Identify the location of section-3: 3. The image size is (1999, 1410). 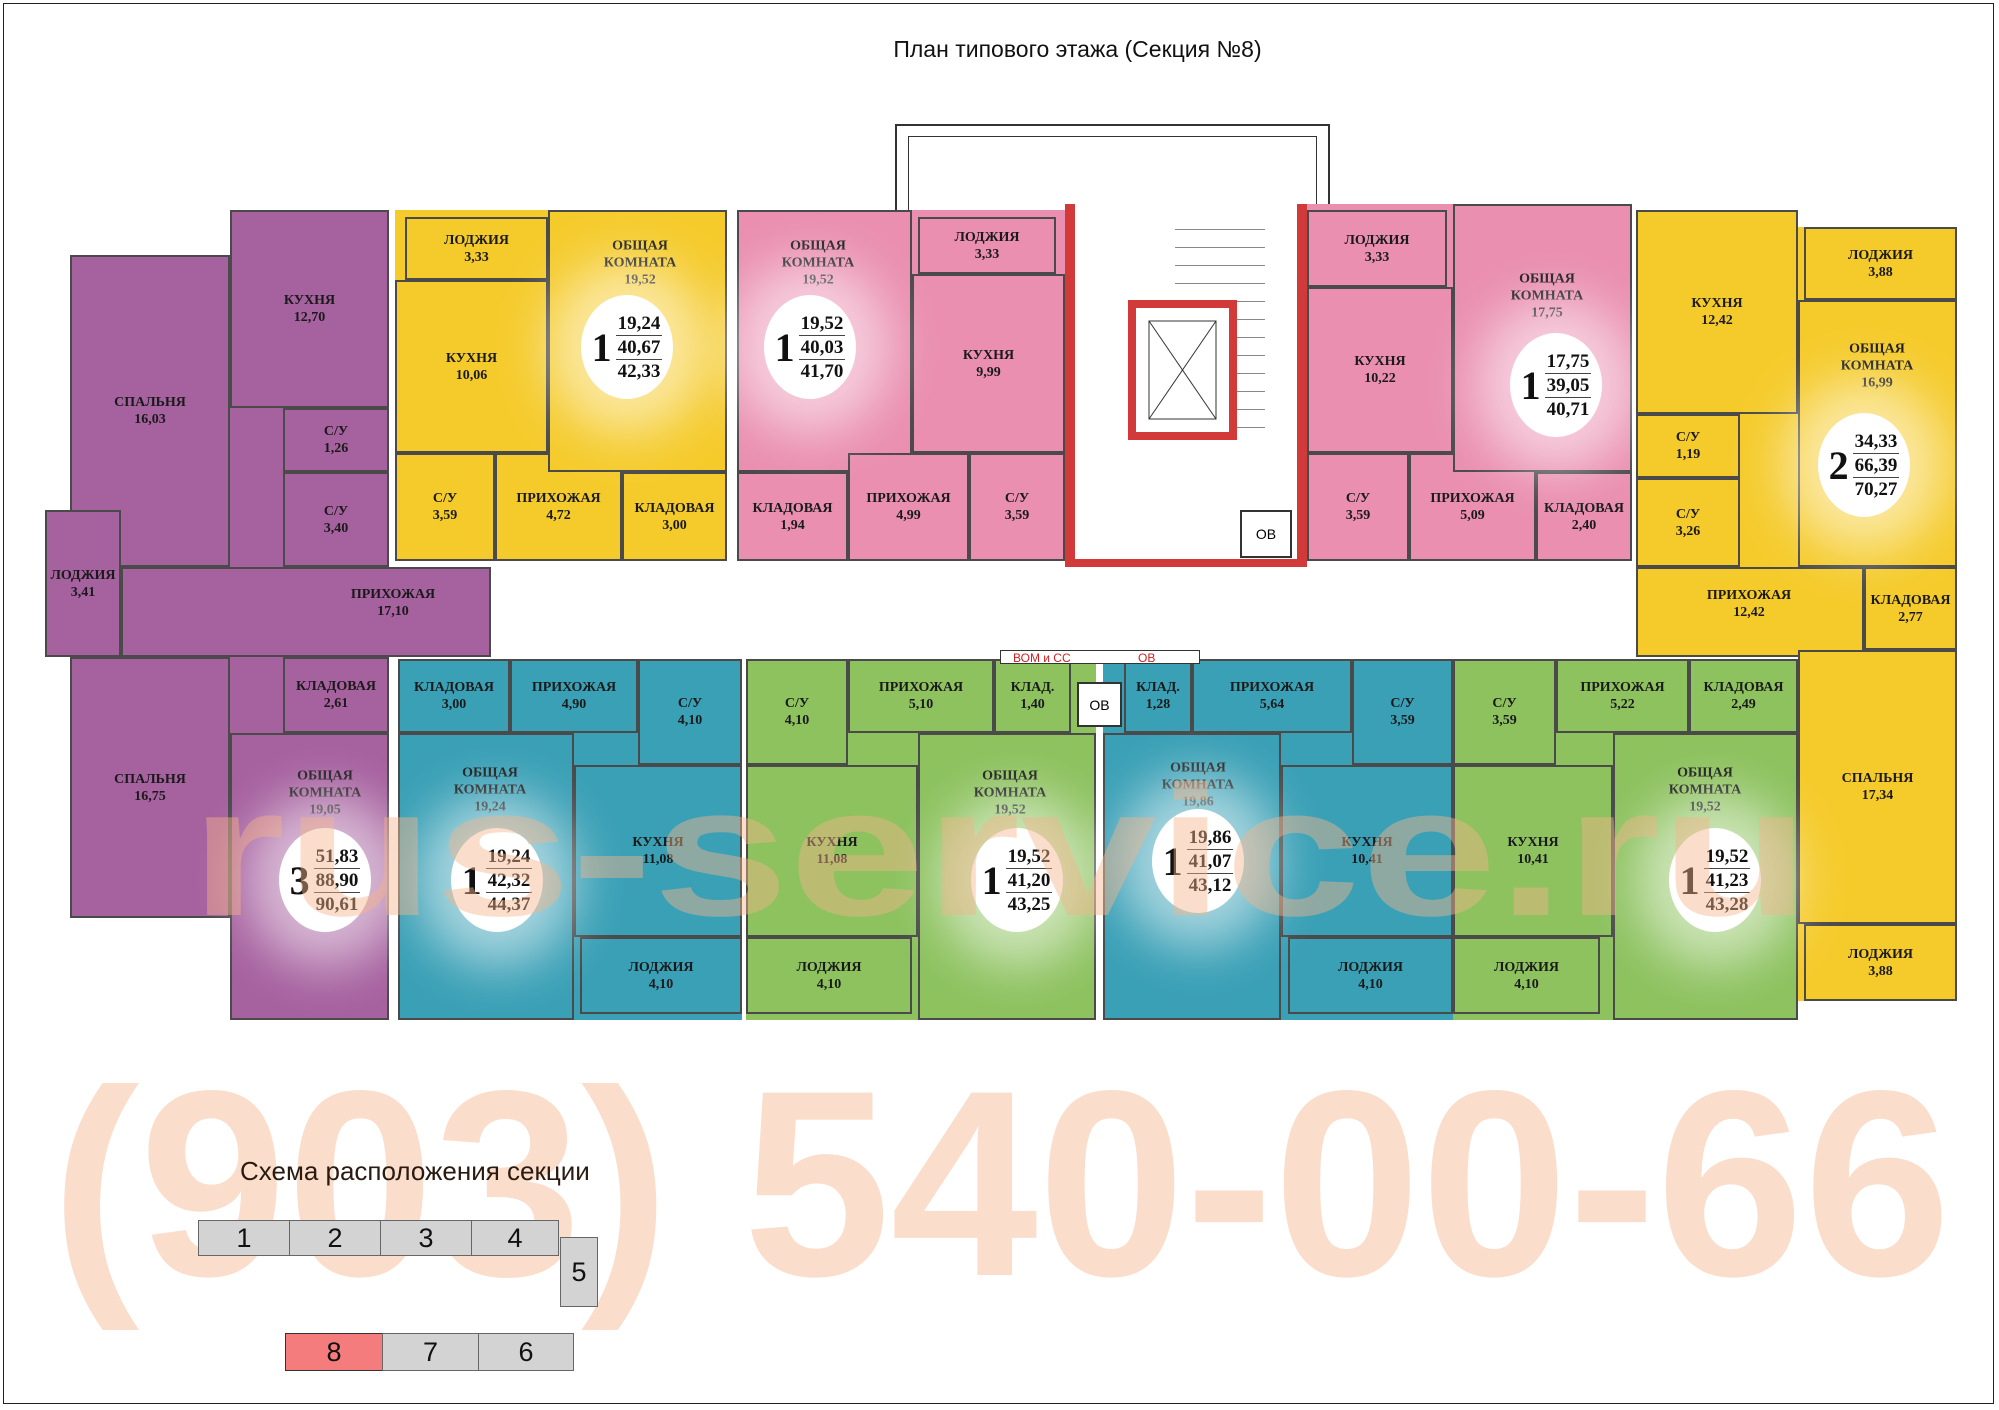
(426, 1238).